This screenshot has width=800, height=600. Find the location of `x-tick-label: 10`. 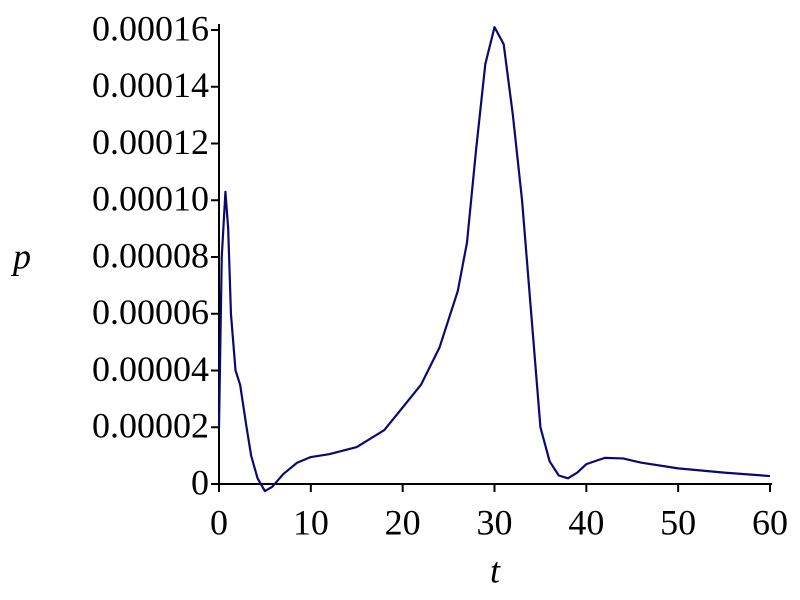

x-tick-label: 10 is located at coordinates (311, 522).